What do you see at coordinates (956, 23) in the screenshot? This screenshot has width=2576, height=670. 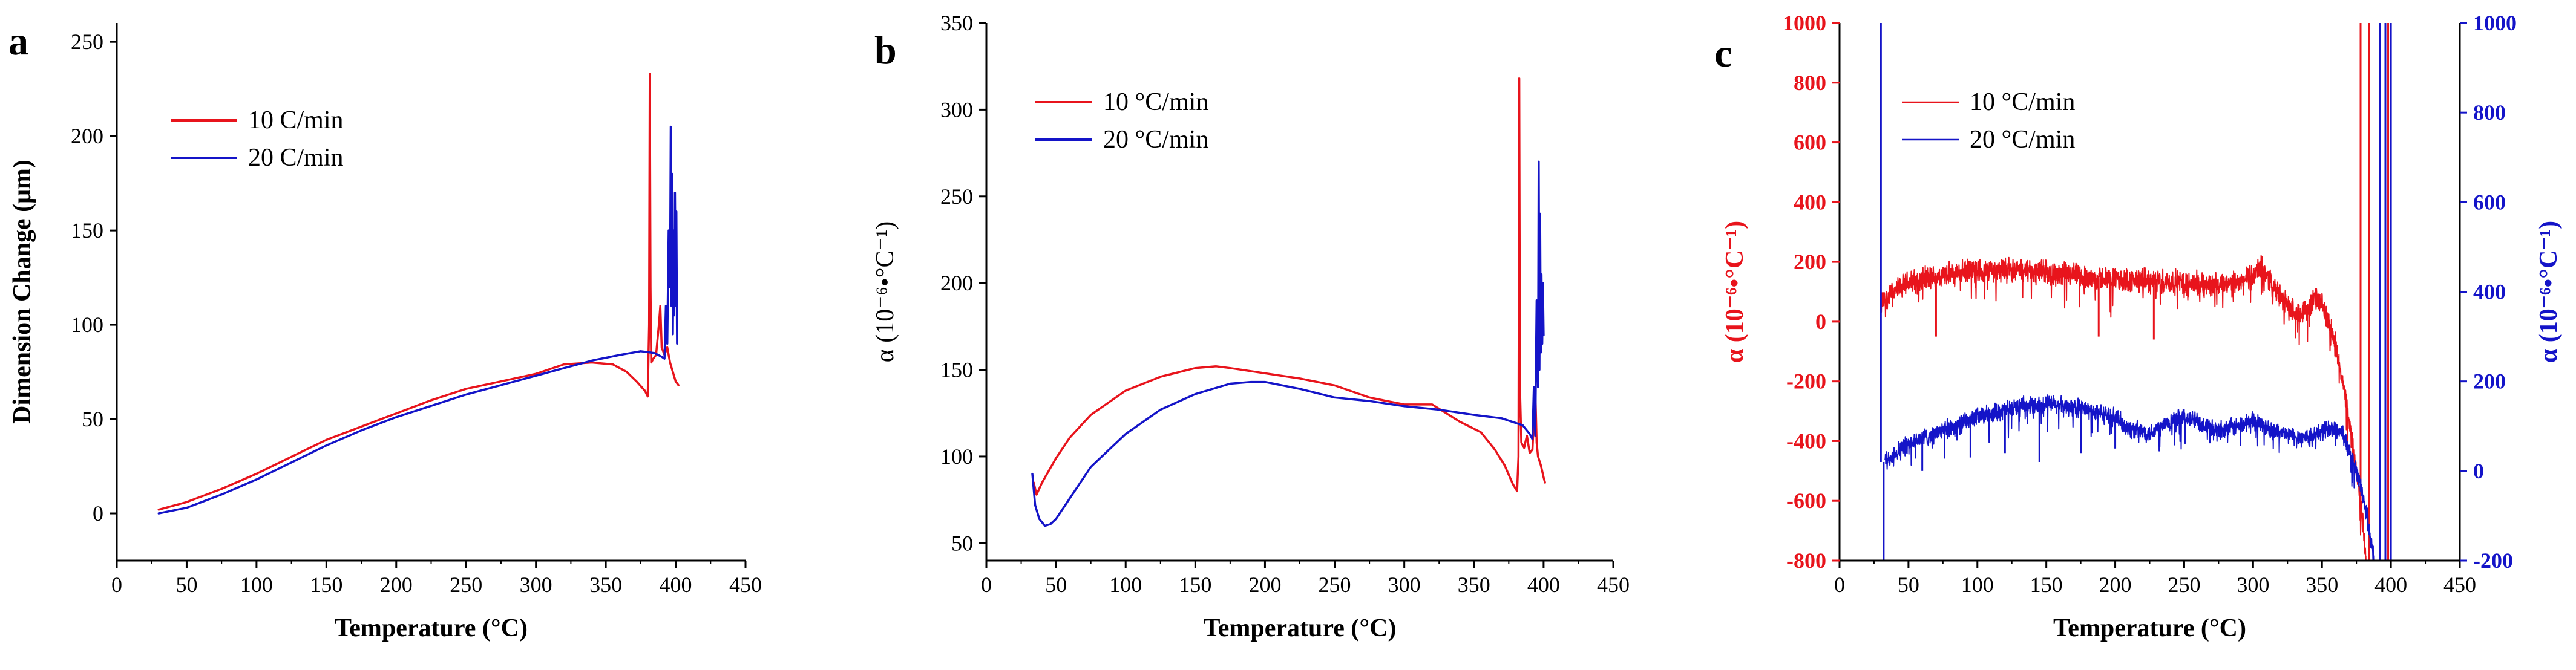 I see `y-tick-label: 350` at bounding box center [956, 23].